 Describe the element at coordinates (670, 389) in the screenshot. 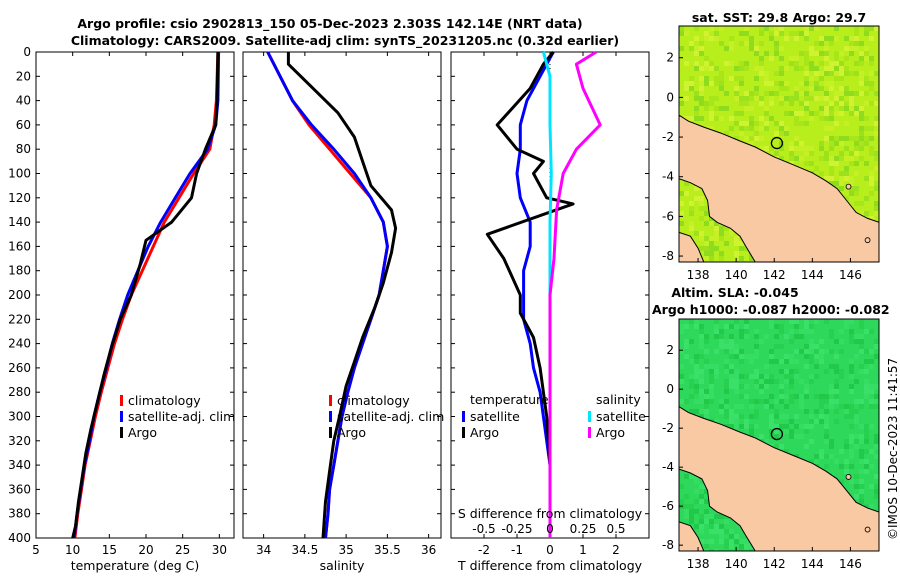

I see `sla_map-ytick-label: 0` at that location.